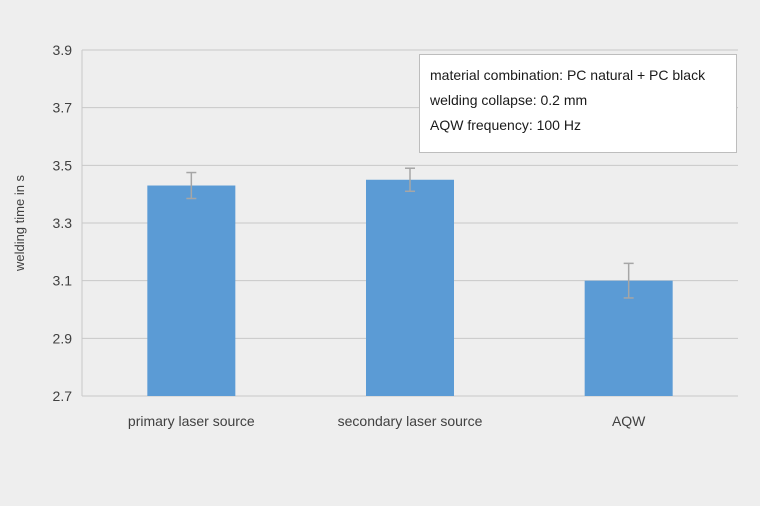  What do you see at coordinates (505, 125) in the screenshot?
I see `annotation-frequency: AQW frequency: 100 Hz` at bounding box center [505, 125].